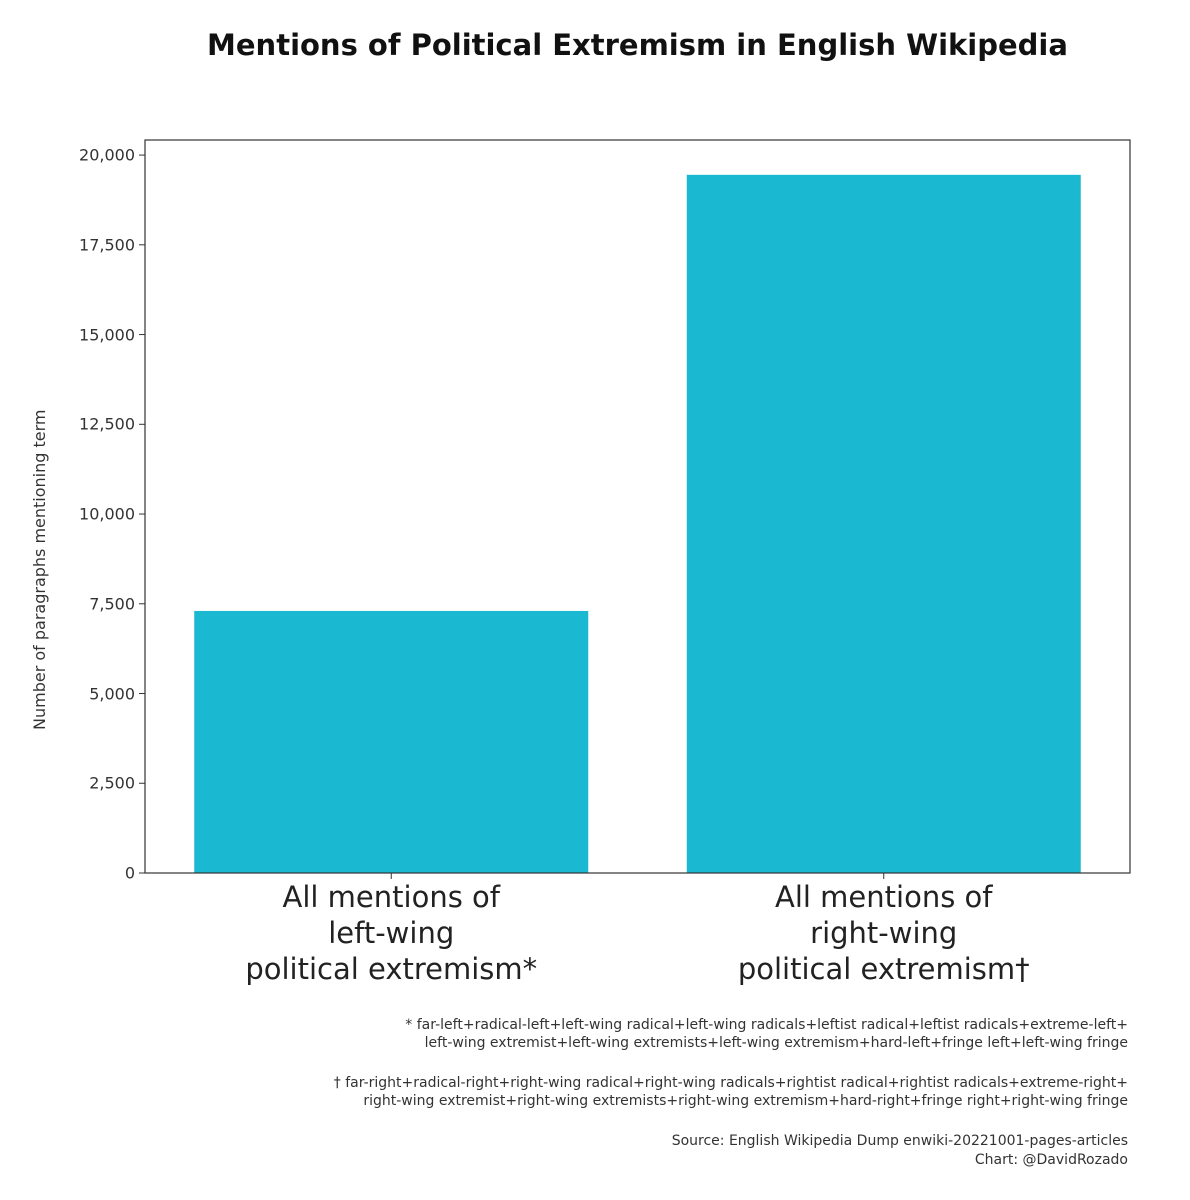  I want to click on bar, so click(391, 741).